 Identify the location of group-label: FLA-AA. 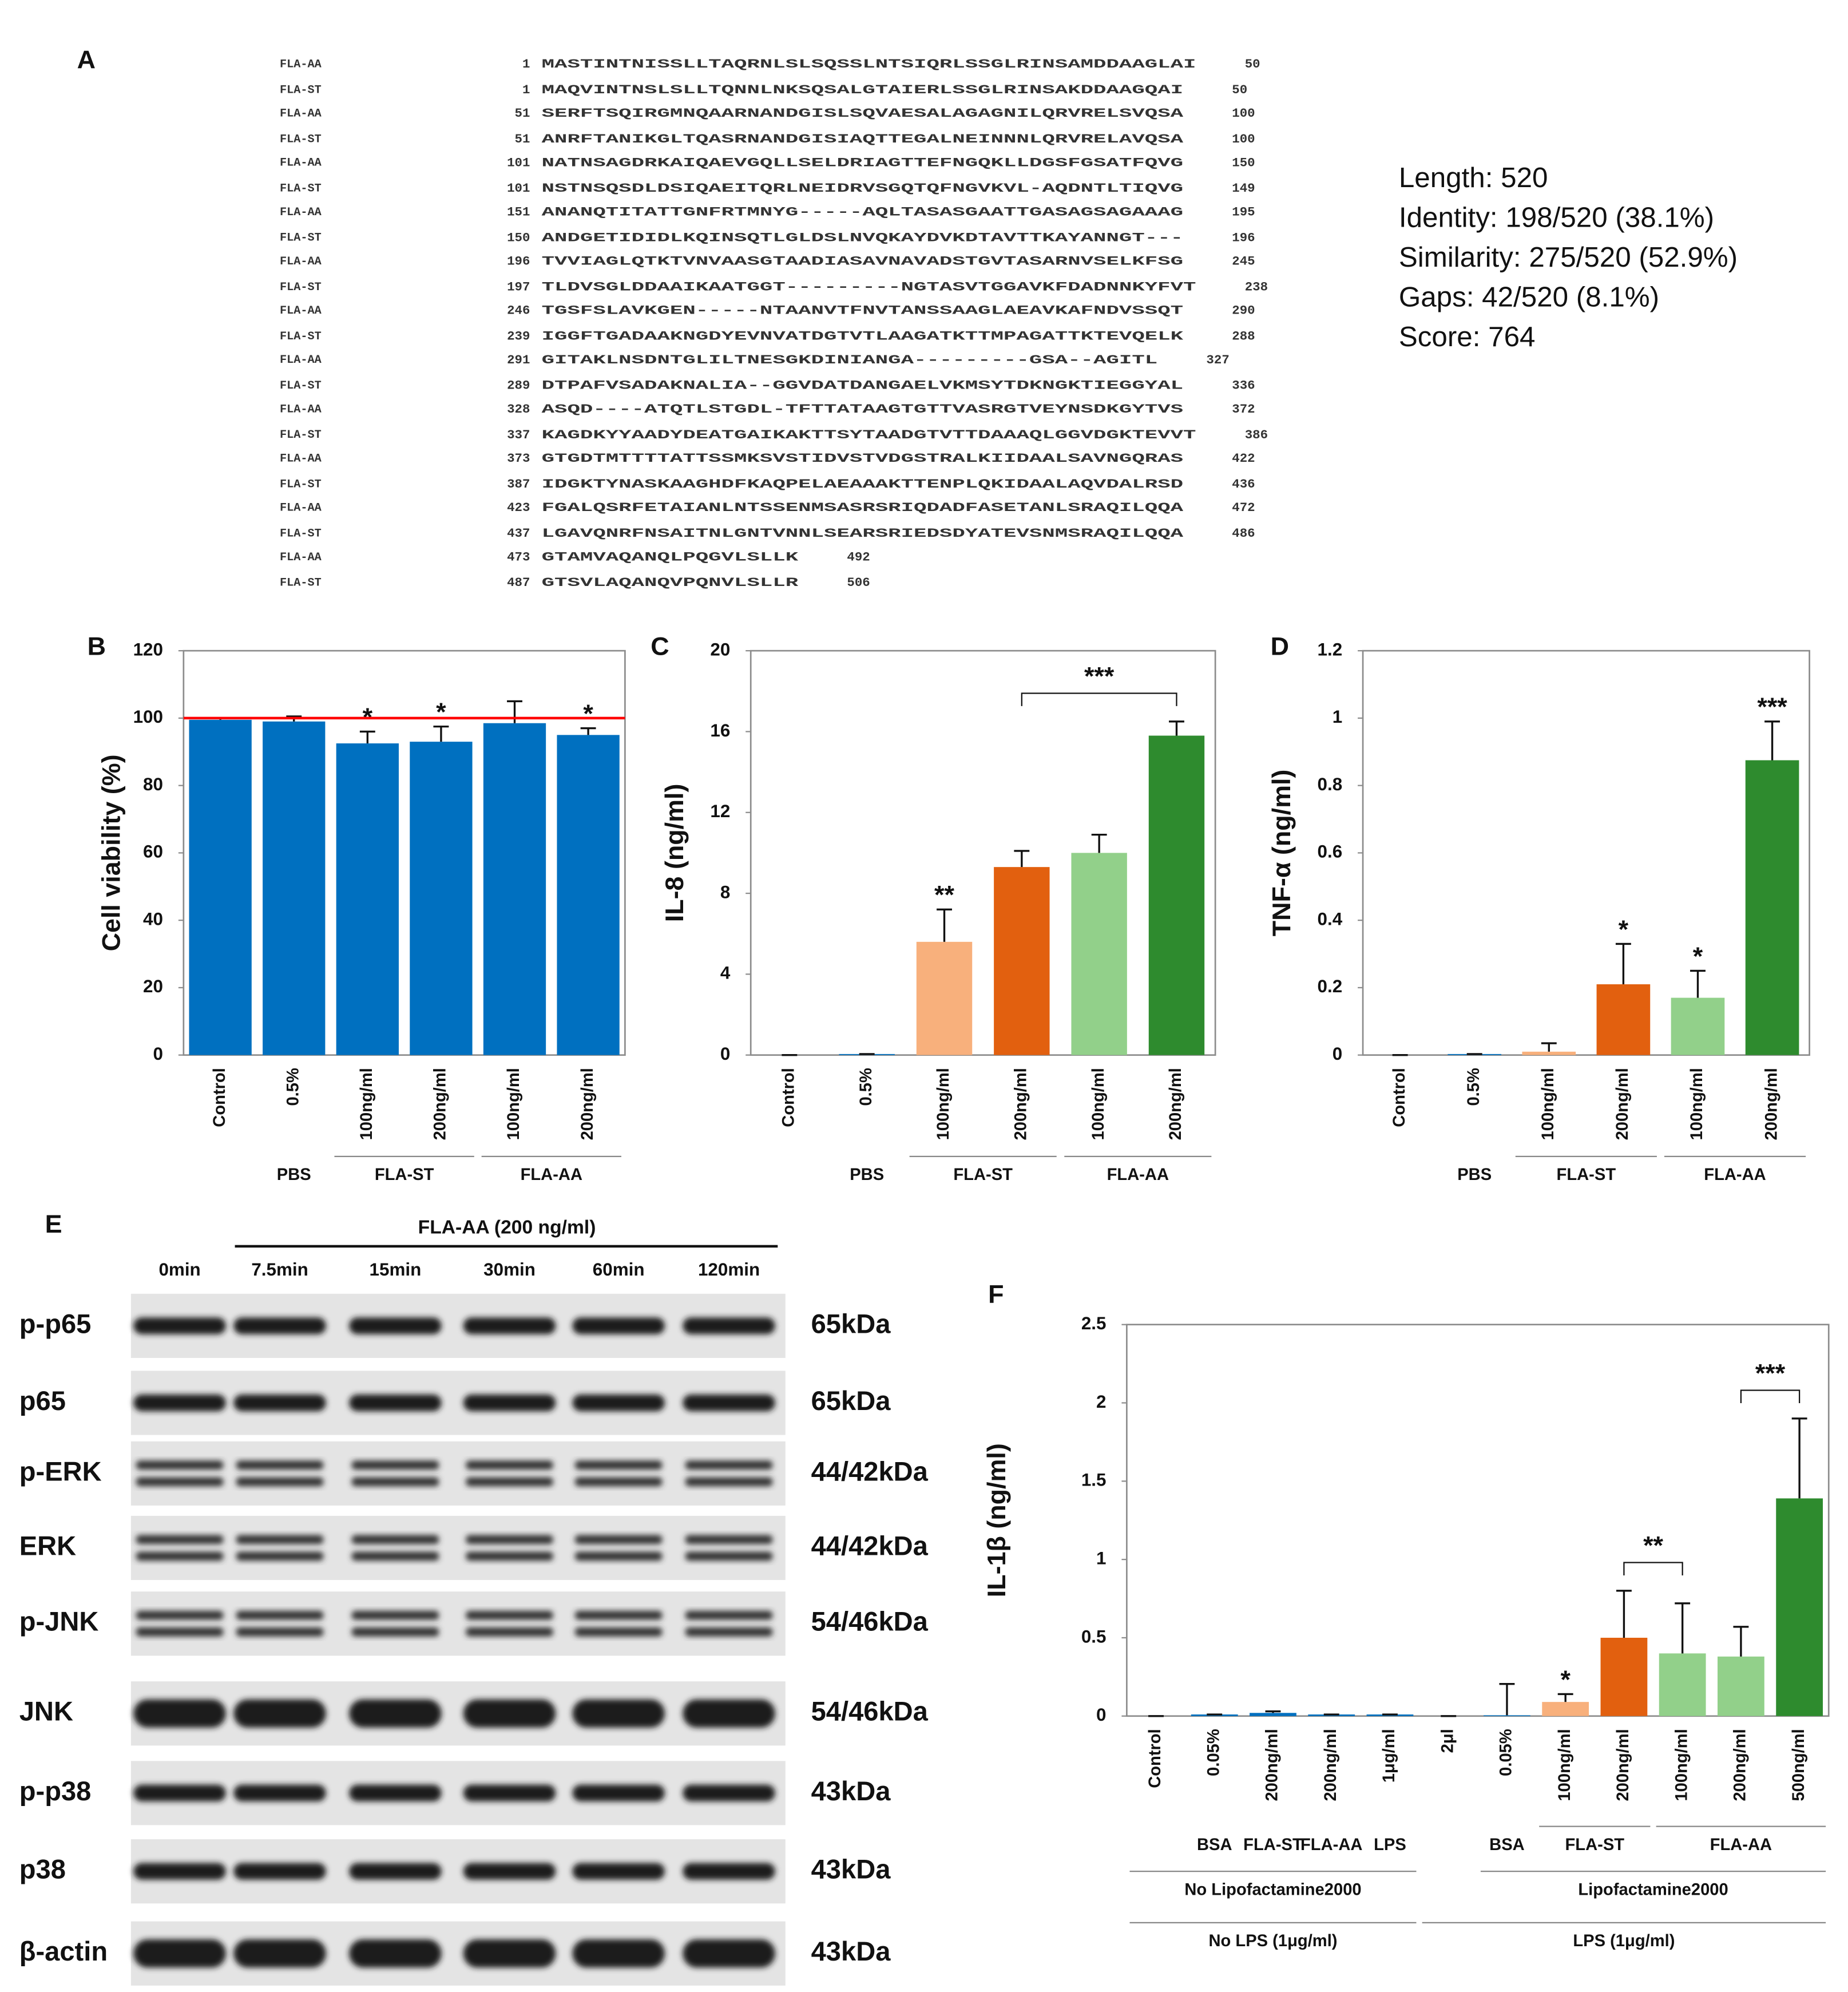
(1741, 1845).